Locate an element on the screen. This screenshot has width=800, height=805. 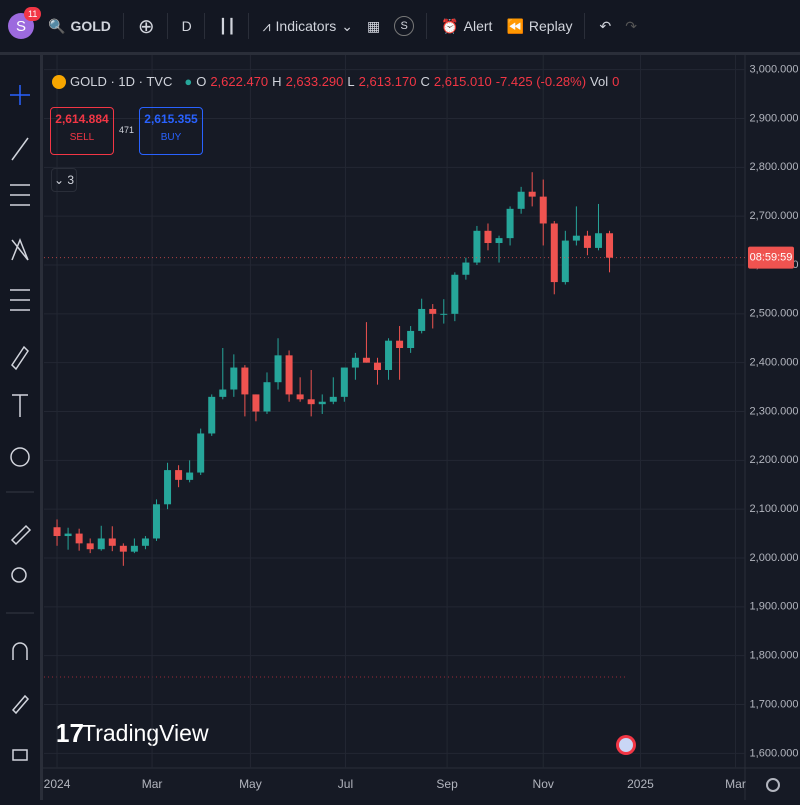
x-tick-label: Mar is located at coordinates (152, 784).